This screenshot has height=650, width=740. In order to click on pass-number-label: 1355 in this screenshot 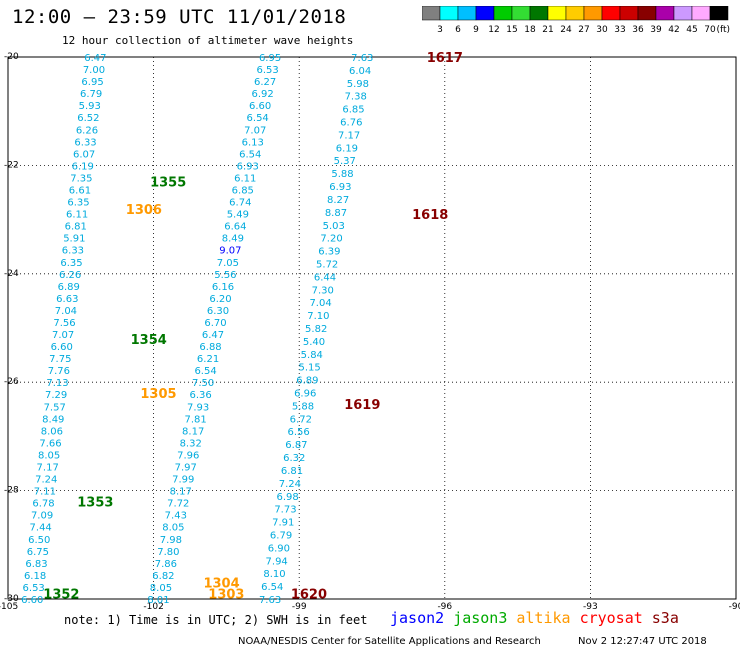, I will do `click(168, 183)`.